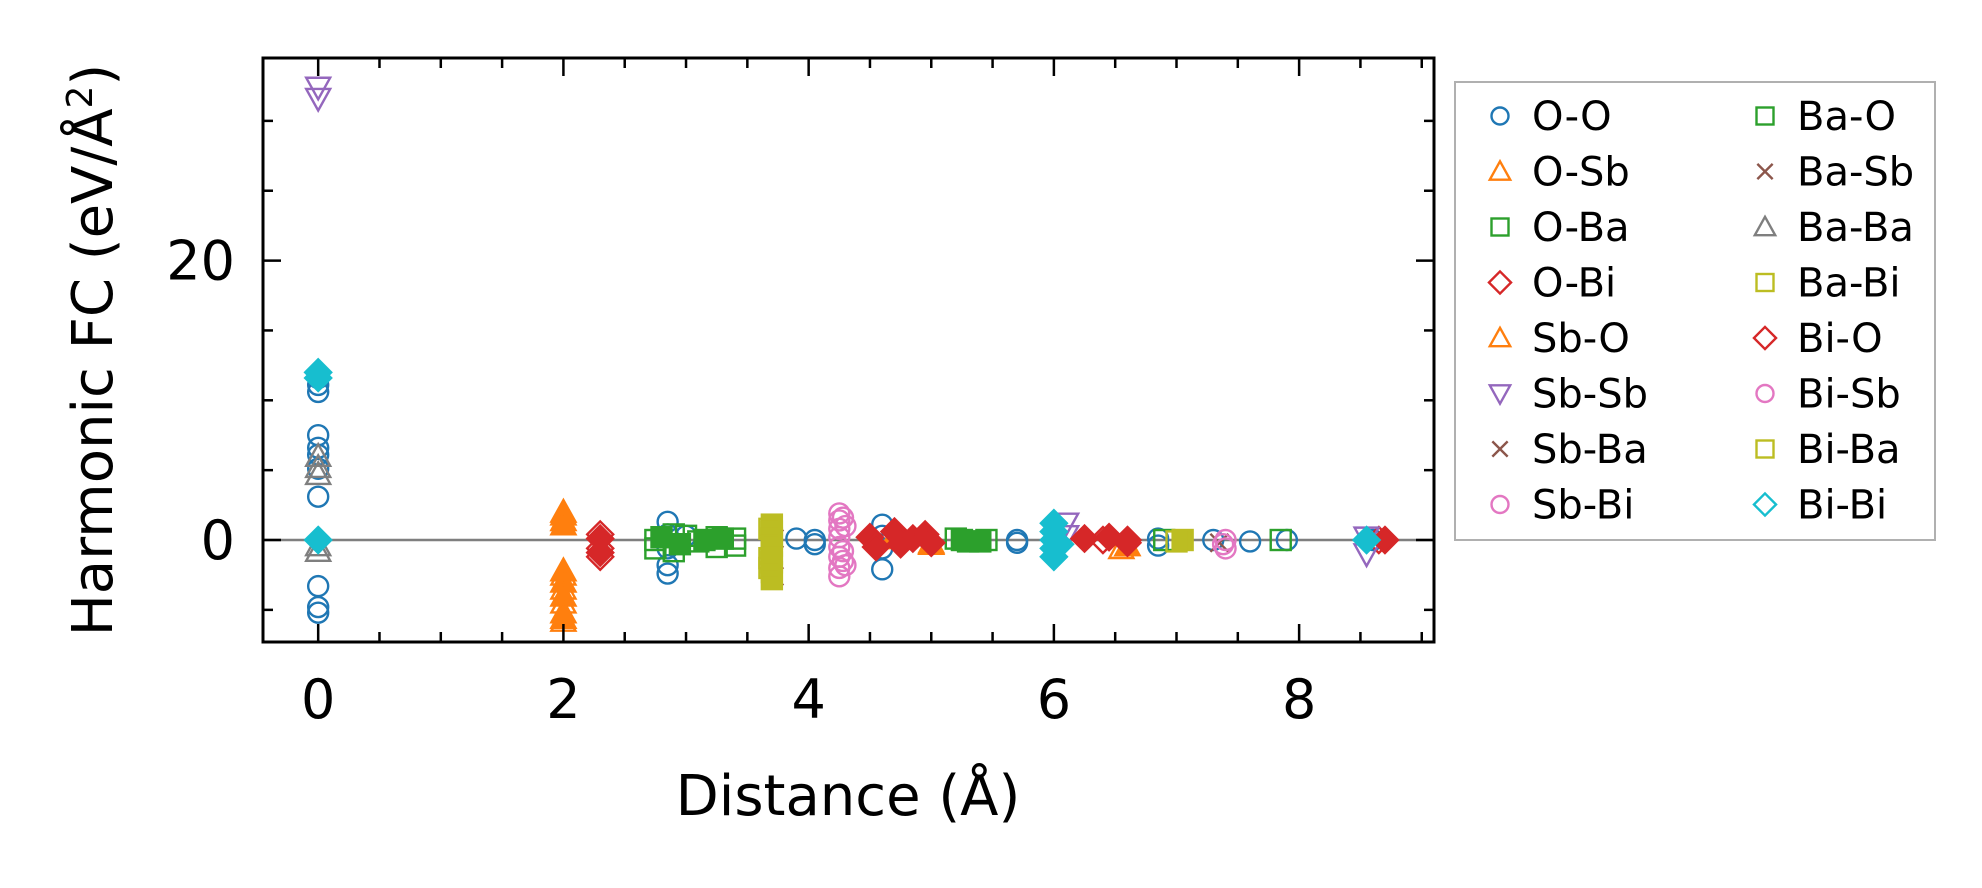 The width and height of the screenshot is (1982, 888). I want to click on legend-frame, so click(1695, 311).